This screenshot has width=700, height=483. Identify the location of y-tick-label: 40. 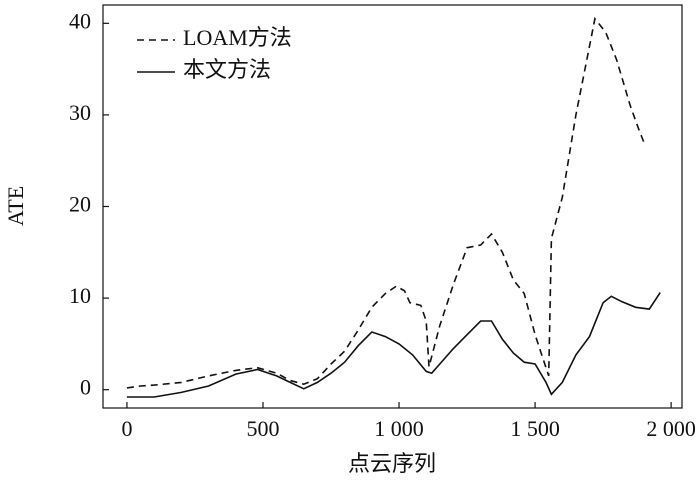
(80, 20).